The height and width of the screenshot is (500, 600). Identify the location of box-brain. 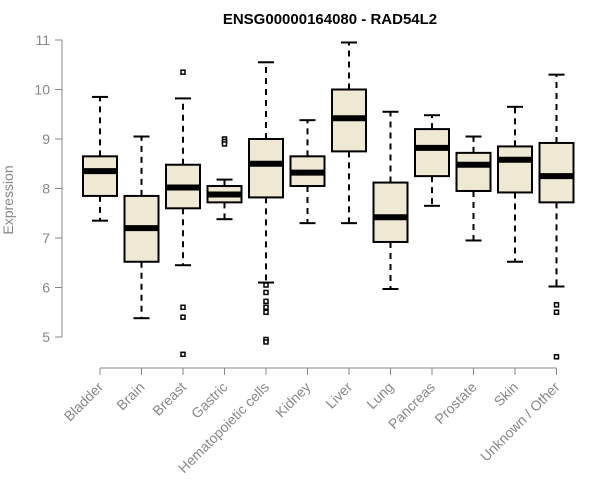
(141, 227).